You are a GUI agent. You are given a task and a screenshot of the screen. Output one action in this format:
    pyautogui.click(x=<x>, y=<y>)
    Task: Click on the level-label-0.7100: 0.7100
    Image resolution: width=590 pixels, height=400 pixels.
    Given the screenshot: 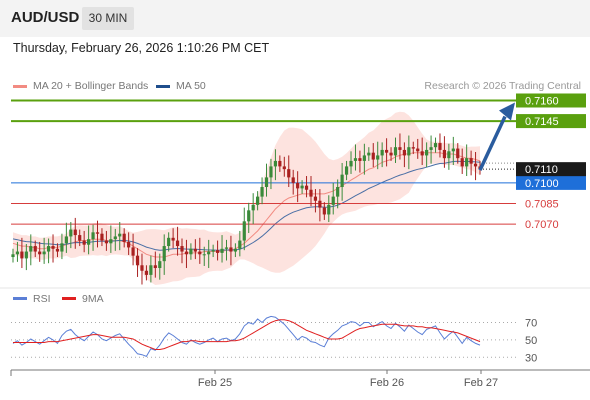 What is the action you would take?
    pyautogui.click(x=542, y=184)
    